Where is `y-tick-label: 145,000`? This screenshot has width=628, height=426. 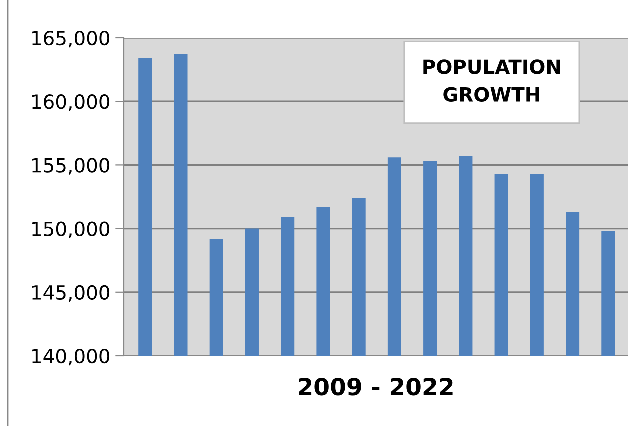
y-tick-label: 145,000 is located at coordinates (71, 293).